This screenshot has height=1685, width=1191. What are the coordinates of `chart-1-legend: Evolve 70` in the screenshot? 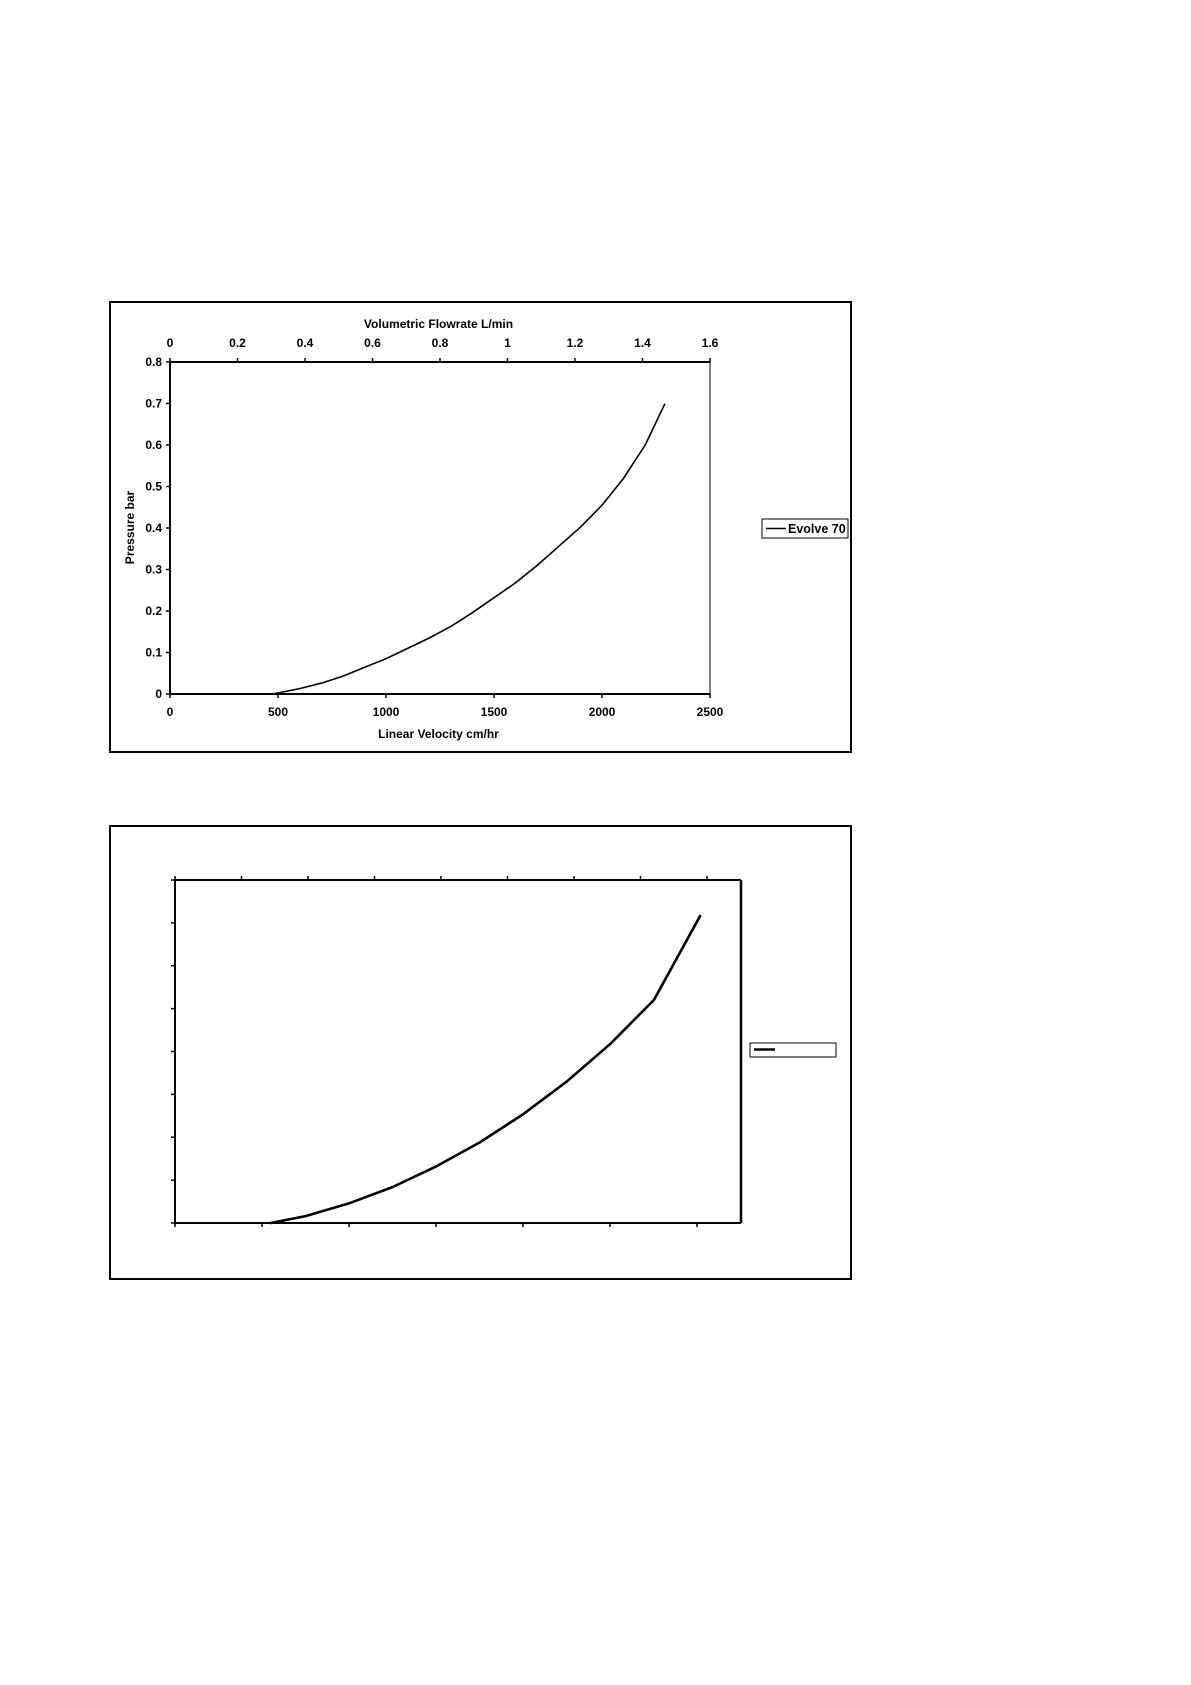 It's located at (805, 528).